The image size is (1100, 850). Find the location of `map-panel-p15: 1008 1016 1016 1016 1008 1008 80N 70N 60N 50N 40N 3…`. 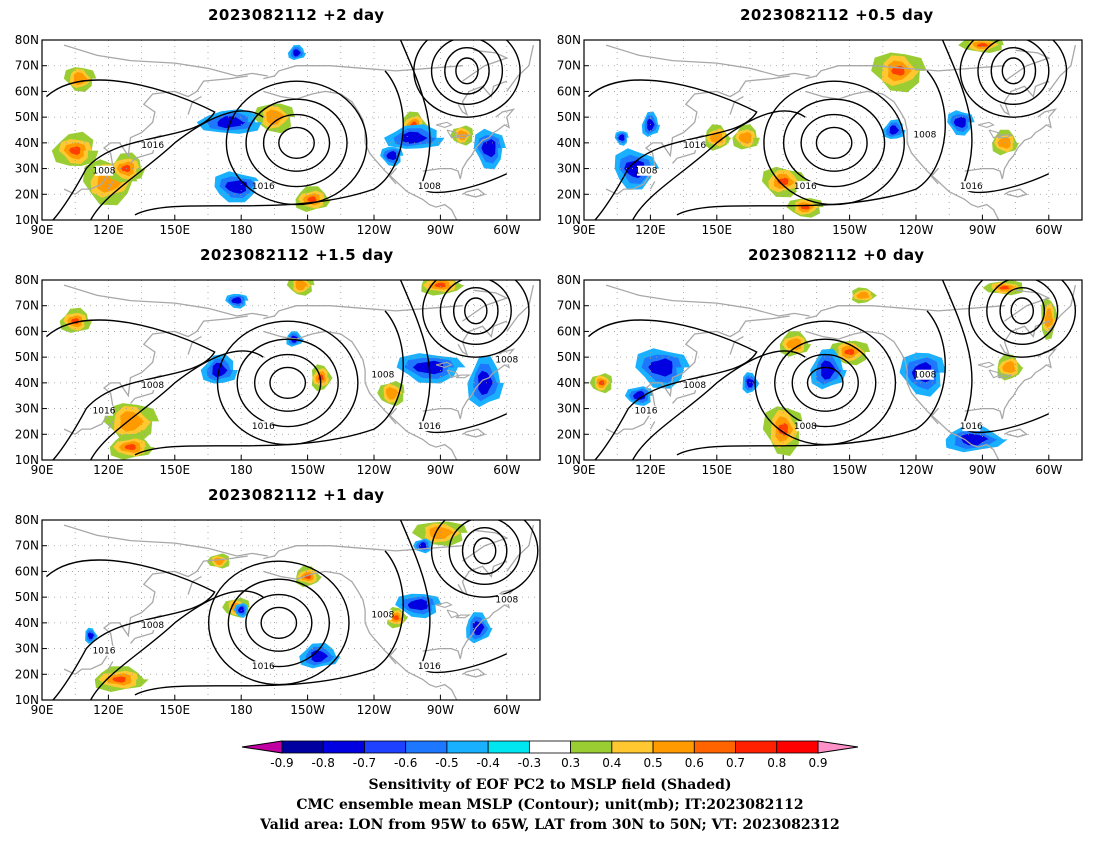

map-panel-p15: 1008 1016 1016 1016 1008 1008 80N 70N 60N 50N 40N 3… is located at coordinates (278, 375).